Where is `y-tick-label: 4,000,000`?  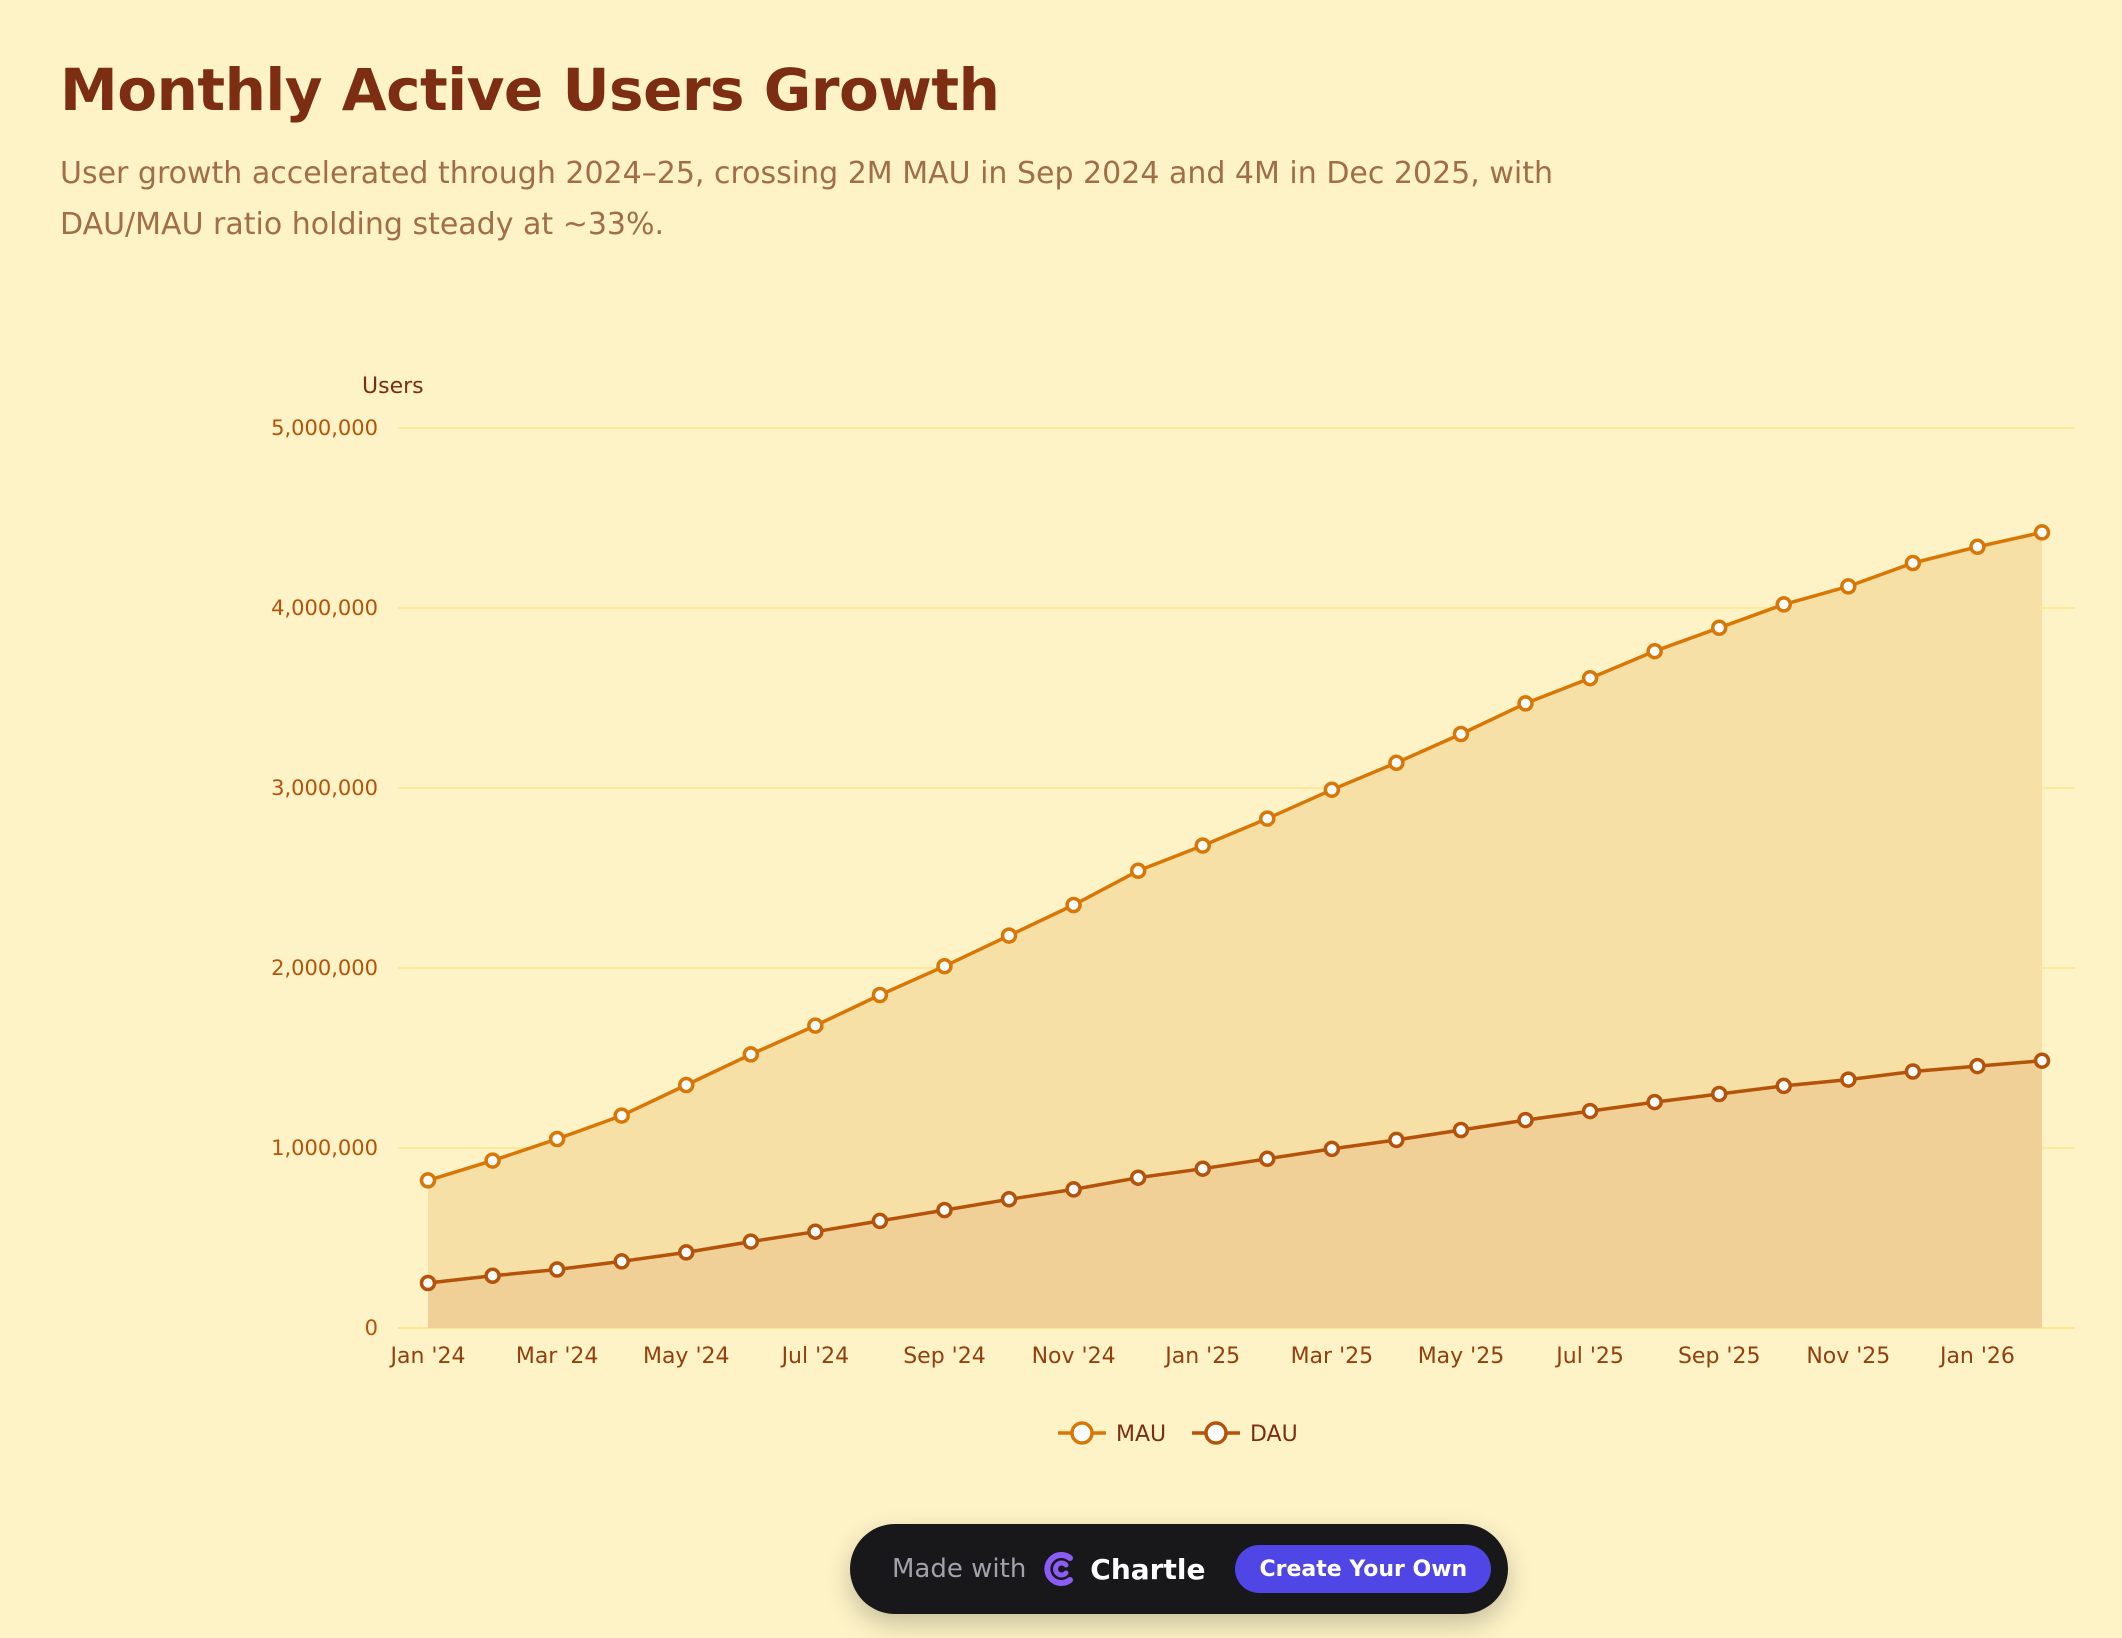
y-tick-label: 4,000,000 is located at coordinates (324, 608).